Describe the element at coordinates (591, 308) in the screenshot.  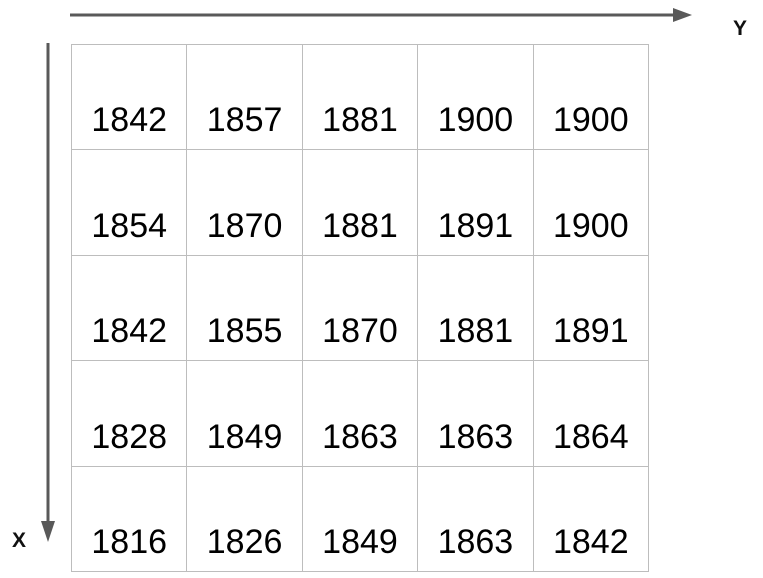
I see `grid-cell-r3-c5: 1891` at that location.